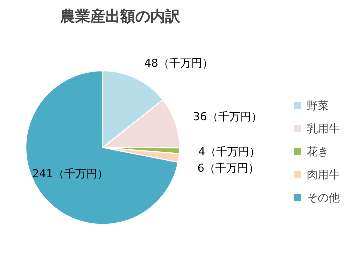 The width and height of the screenshot is (350, 273). Describe the element at coordinates (229, 151) in the screenshot. I see `data-label: 4（千万円）` at that location.